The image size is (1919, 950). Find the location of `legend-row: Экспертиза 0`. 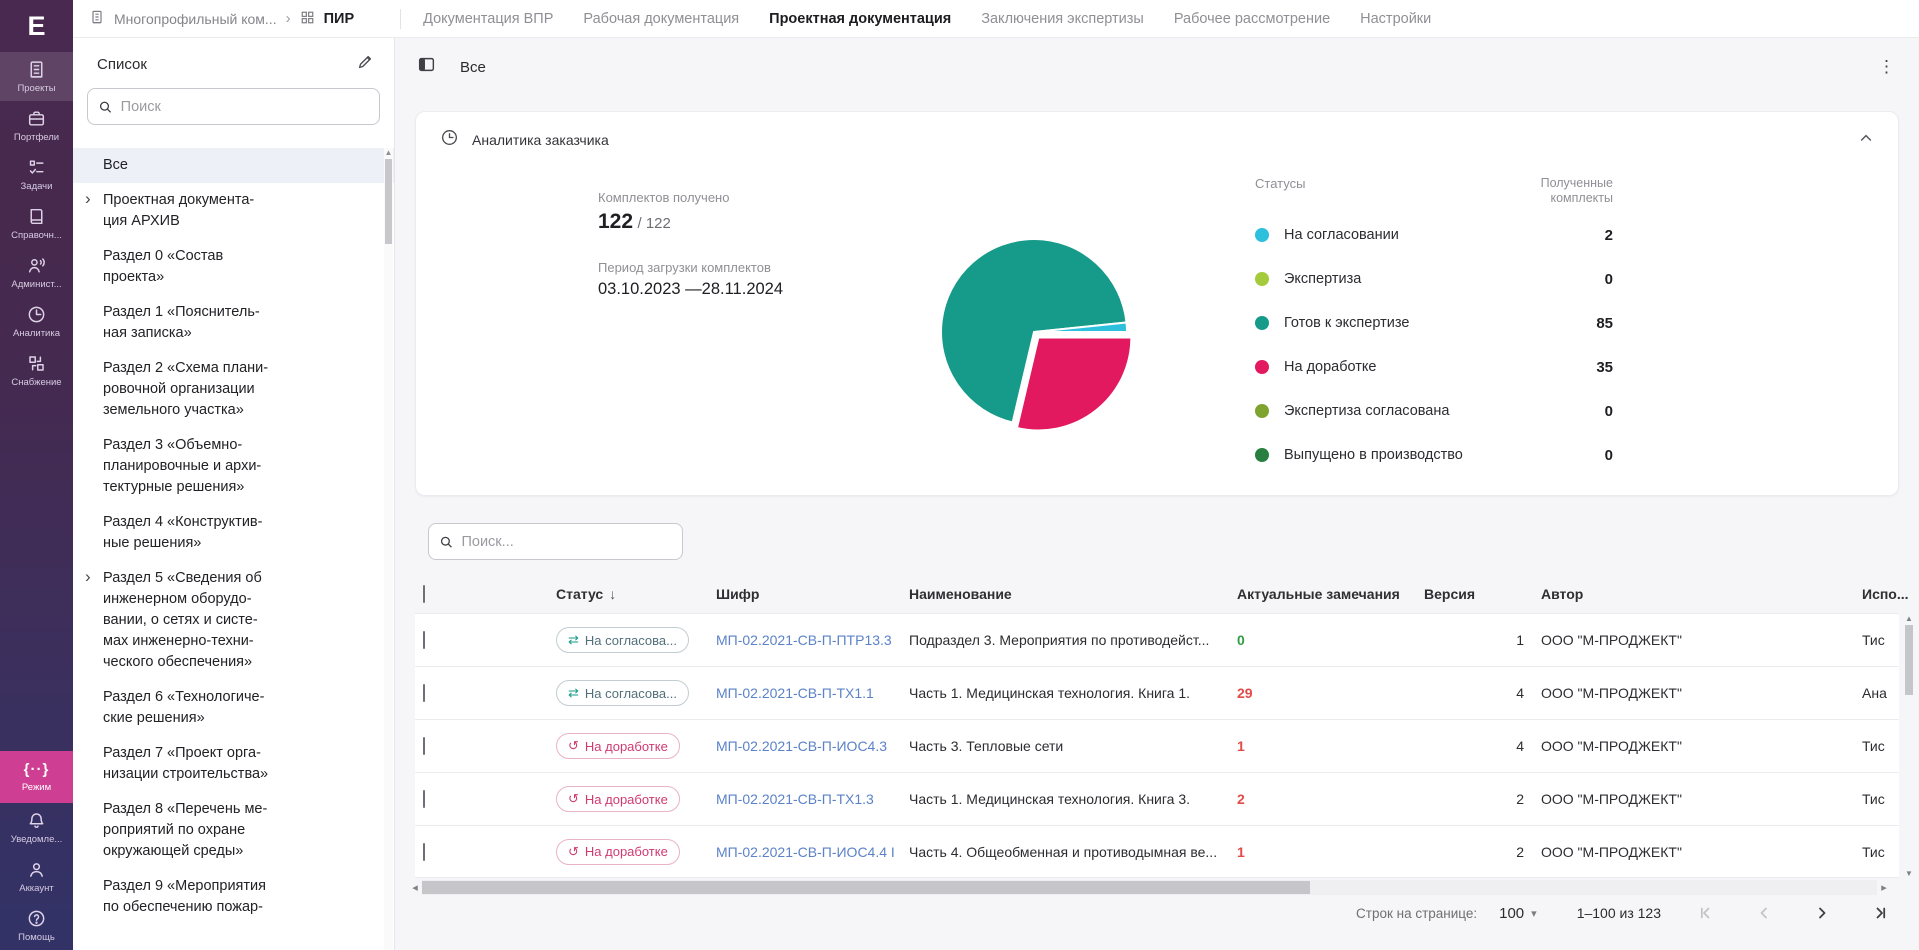

legend-row: Экспертиза 0 is located at coordinates (1434, 279).